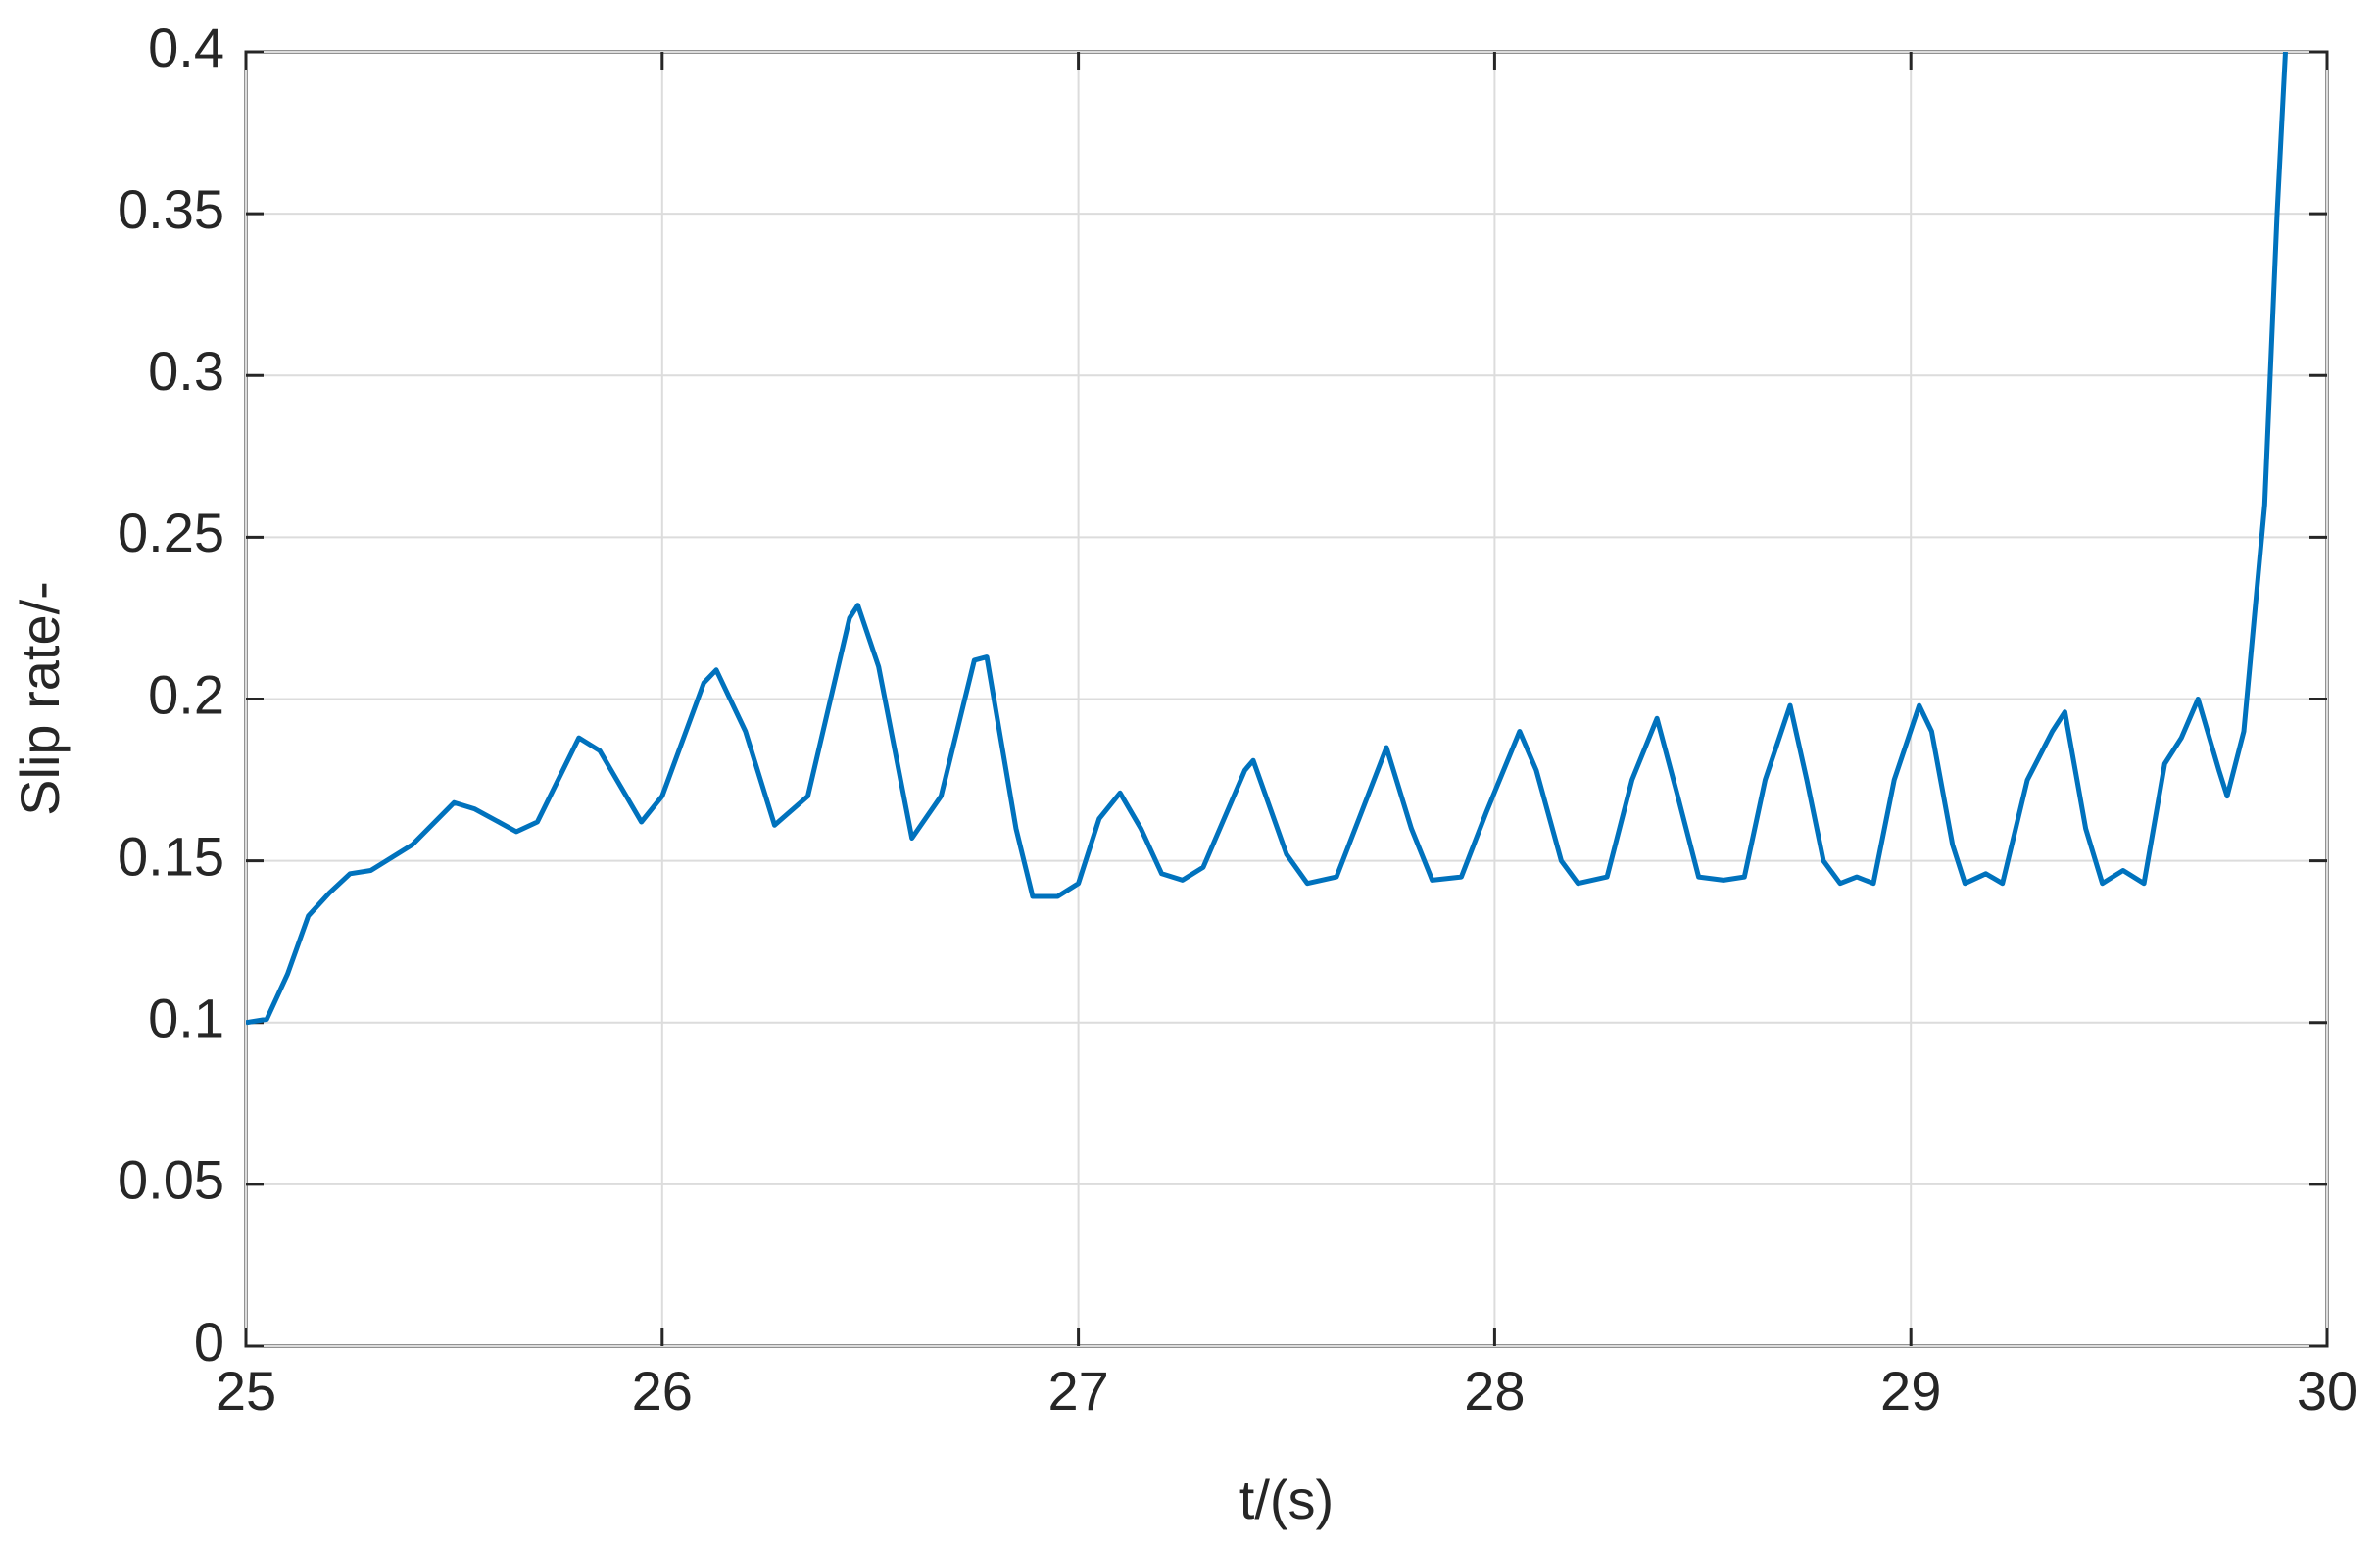 The image size is (2380, 1545). Describe the element at coordinates (2327, 1391) in the screenshot. I see `x-tick-label: 30` at that location.